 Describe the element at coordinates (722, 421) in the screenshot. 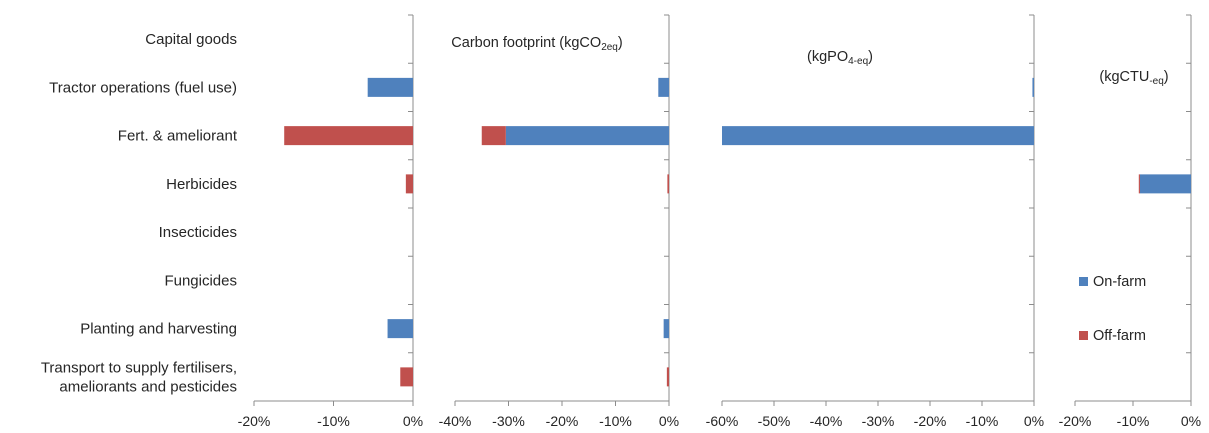

I see `x-tick-label: -60%` at that location.